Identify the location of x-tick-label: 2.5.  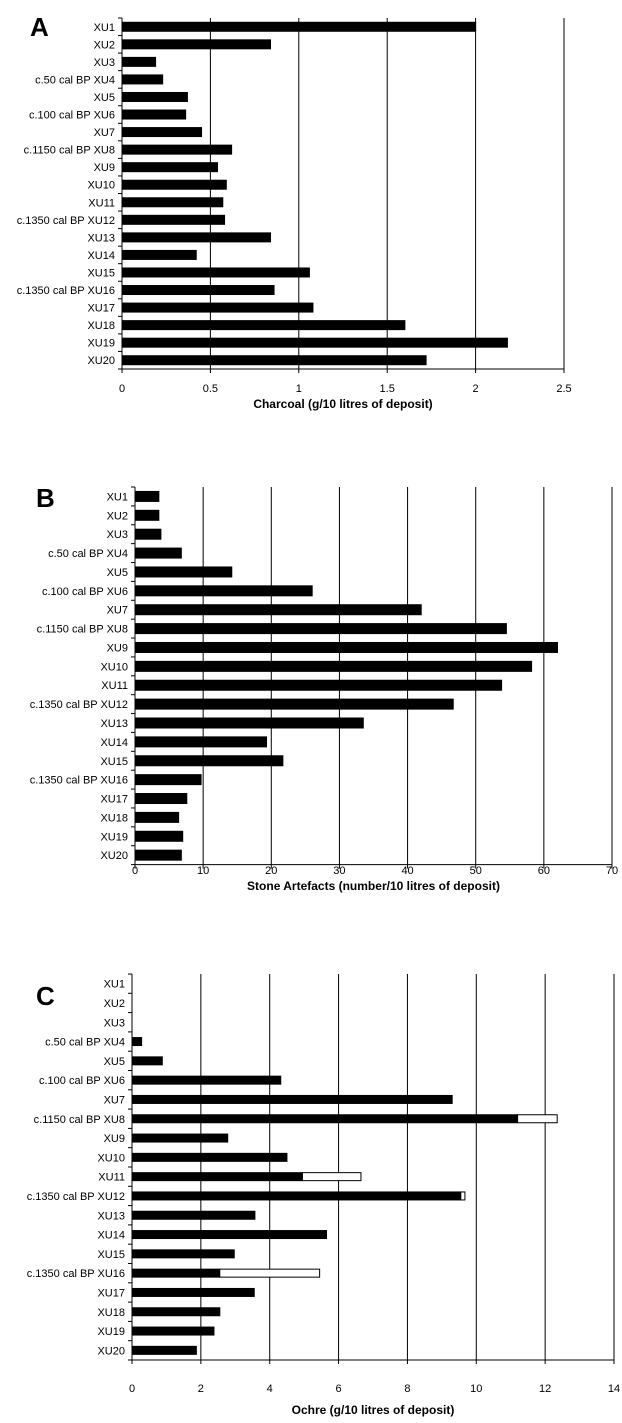
(563, 389).